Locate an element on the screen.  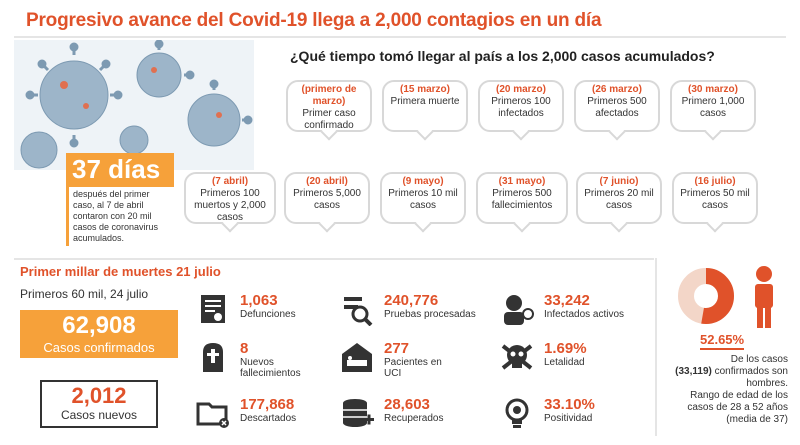
gender-line2: confirmados son hombres. is located at coordinates (751, 377).